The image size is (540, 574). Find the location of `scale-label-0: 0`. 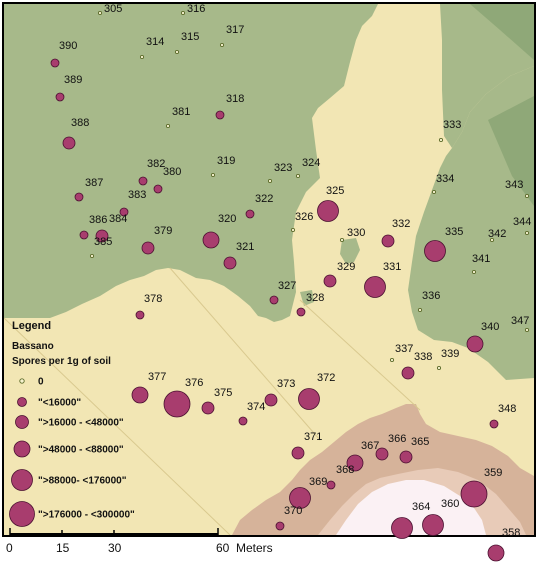

scale-label-0: 0 is located at coordinates (9, 548).